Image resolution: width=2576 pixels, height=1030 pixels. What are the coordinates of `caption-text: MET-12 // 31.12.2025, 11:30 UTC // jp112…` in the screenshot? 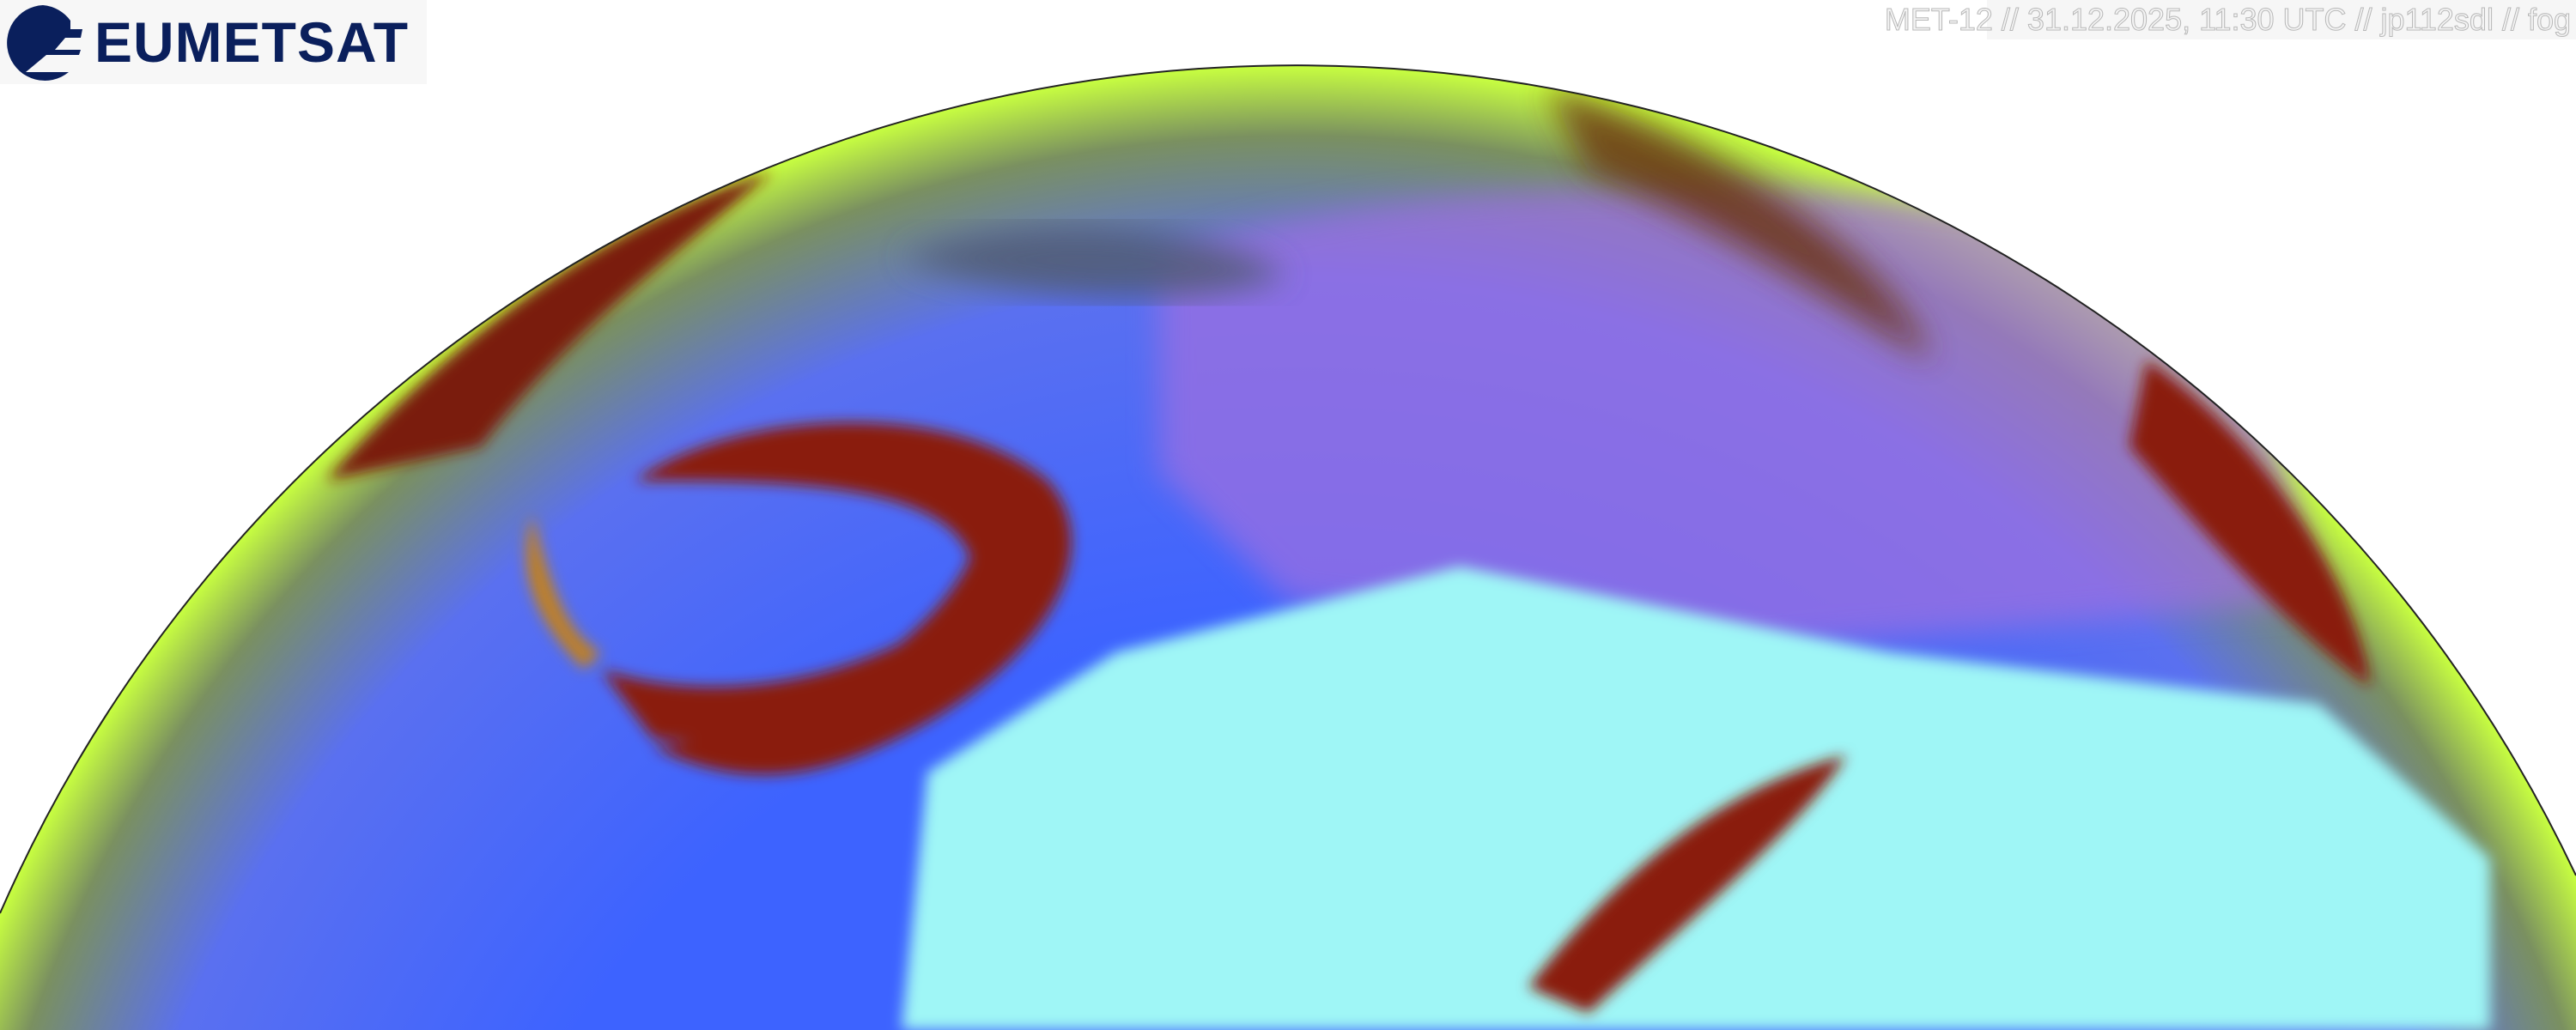 It's located at (2228, 20).